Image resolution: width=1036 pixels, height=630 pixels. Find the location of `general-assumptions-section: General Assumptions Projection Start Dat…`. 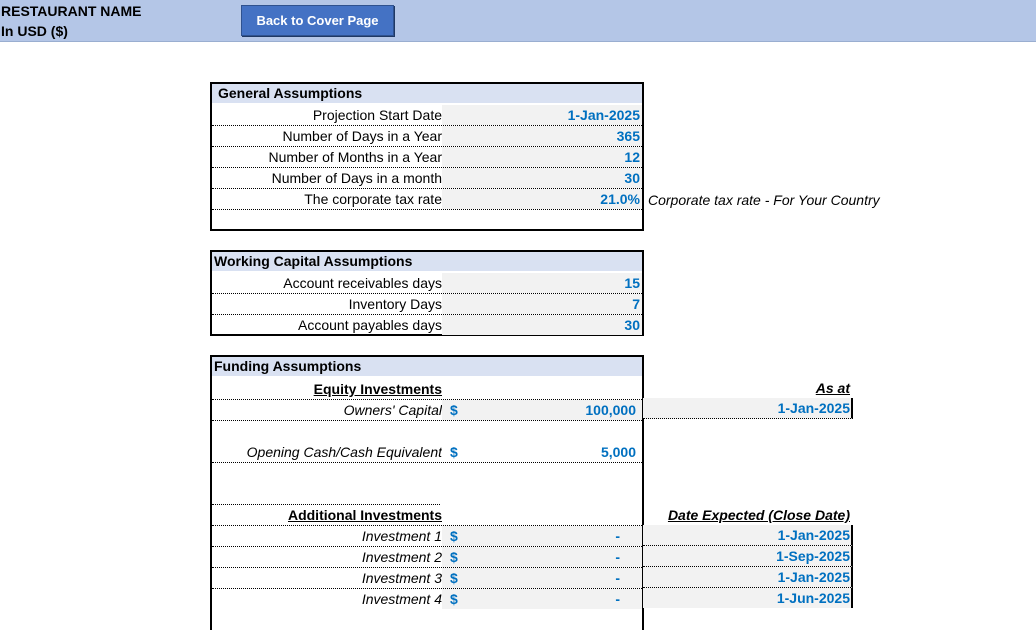

general-assumptions-section: General Assumptions Projection Start Dat… is located at coordinates (427, 156).